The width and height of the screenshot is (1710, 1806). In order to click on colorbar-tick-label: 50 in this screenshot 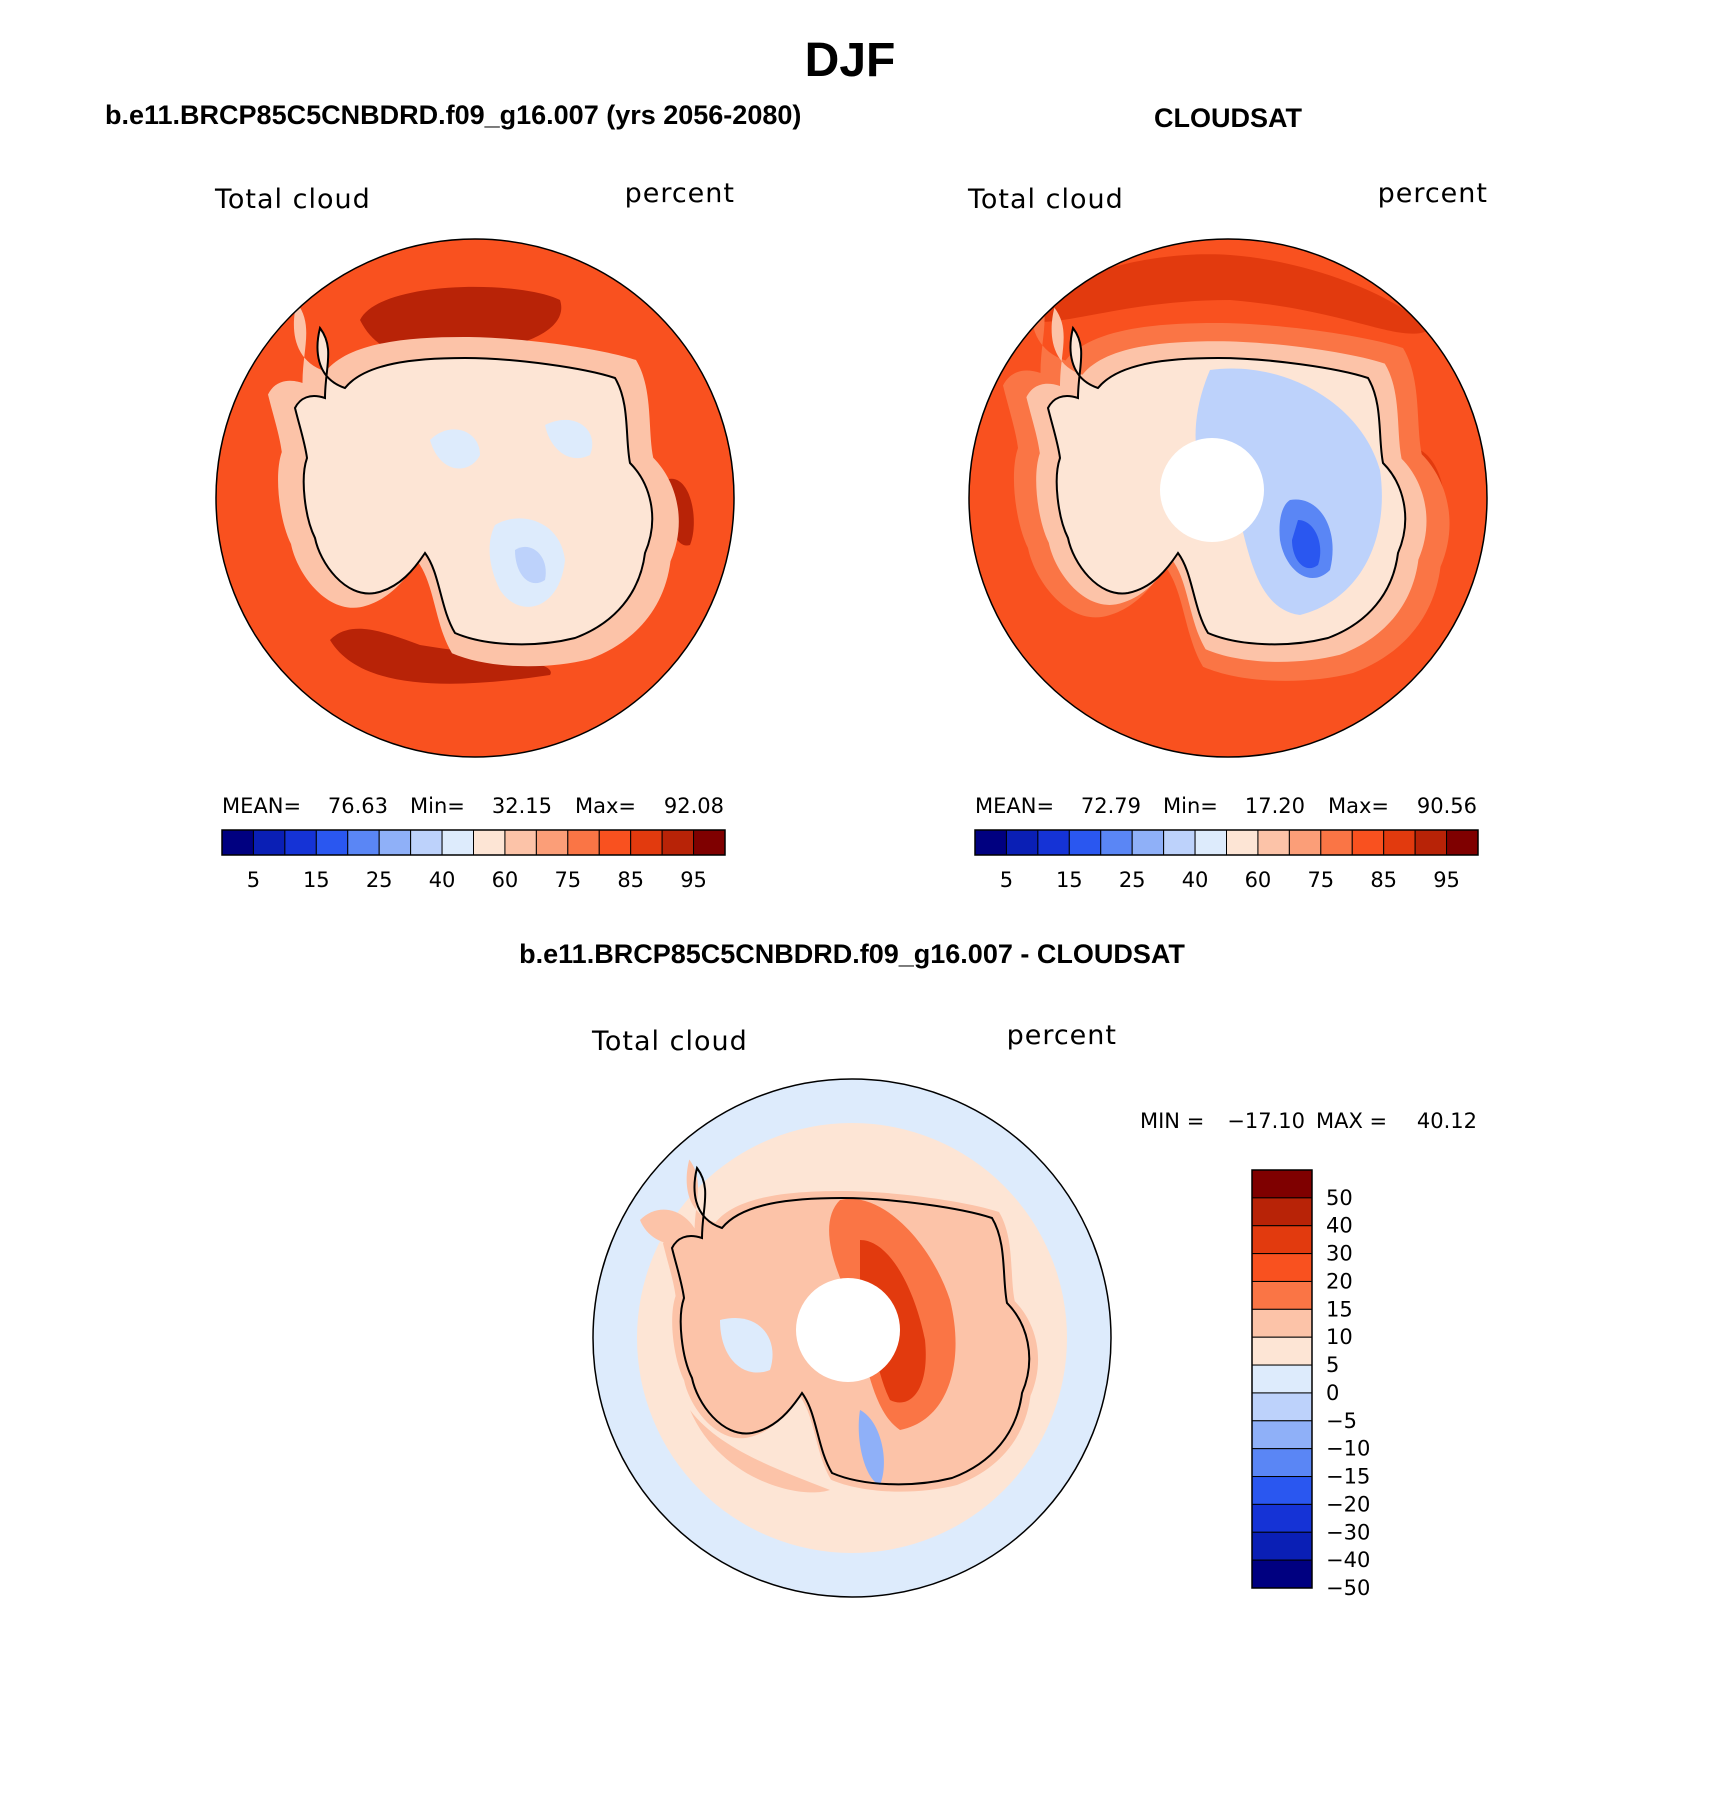, I will do `click(1339, 1198)`.